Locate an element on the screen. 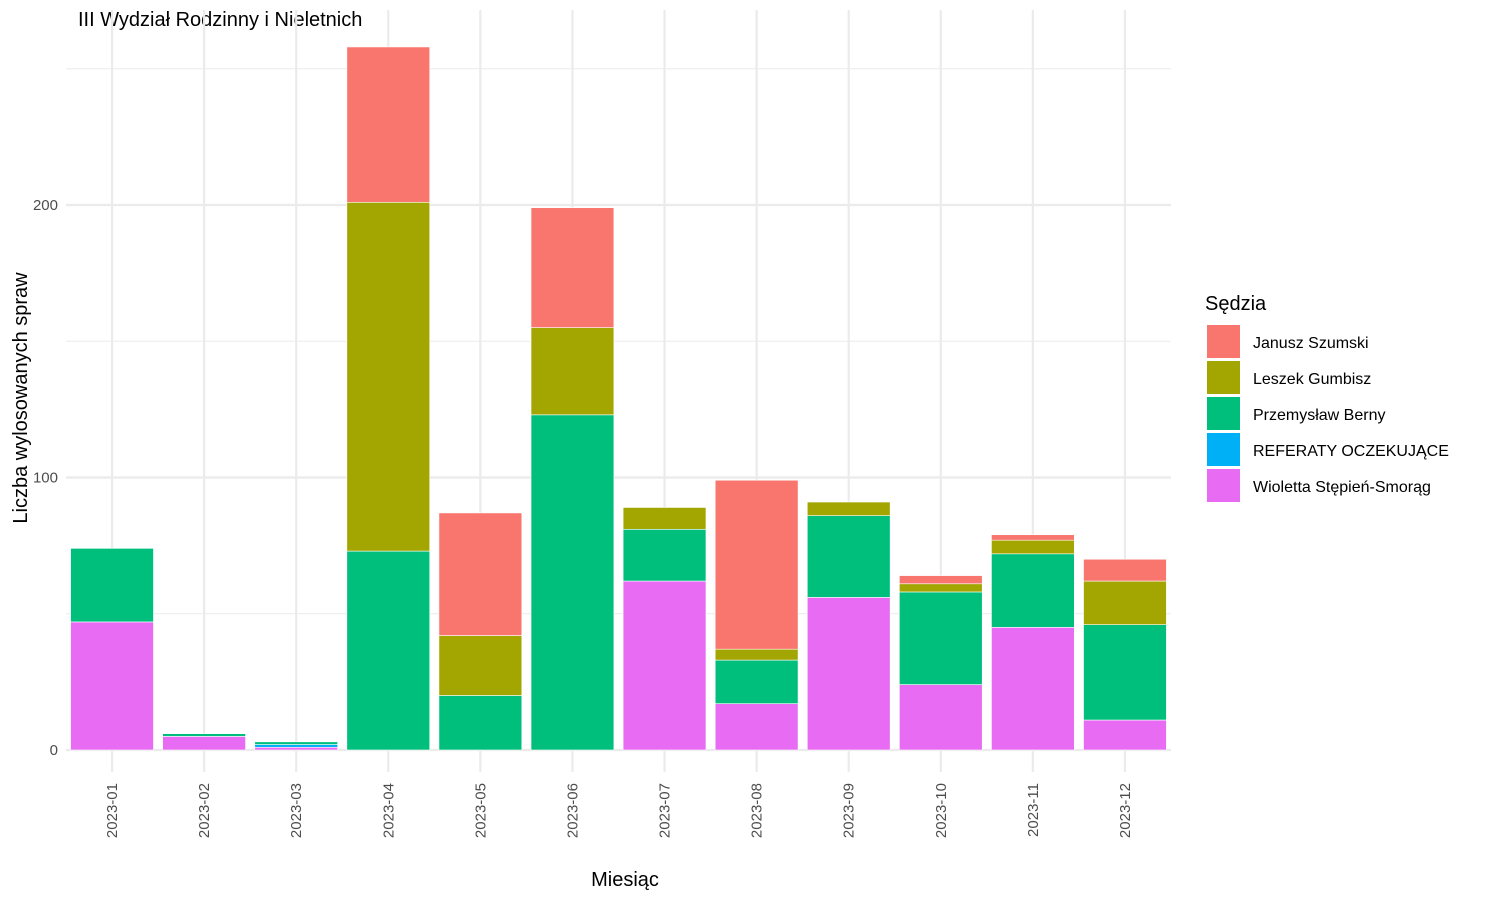  y-tick-label: 100 is located at coordinates (45, 478).